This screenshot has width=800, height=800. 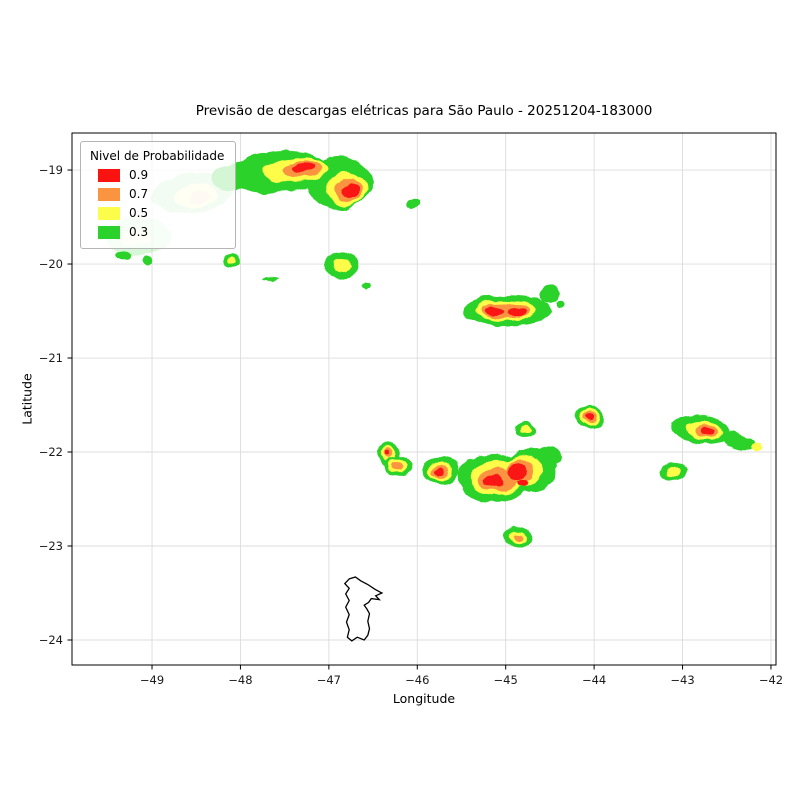 What do you see at coordinates (51, 264) in the screenshot?
I see `y-tick-label: −20` at bounding box center [51, 264].